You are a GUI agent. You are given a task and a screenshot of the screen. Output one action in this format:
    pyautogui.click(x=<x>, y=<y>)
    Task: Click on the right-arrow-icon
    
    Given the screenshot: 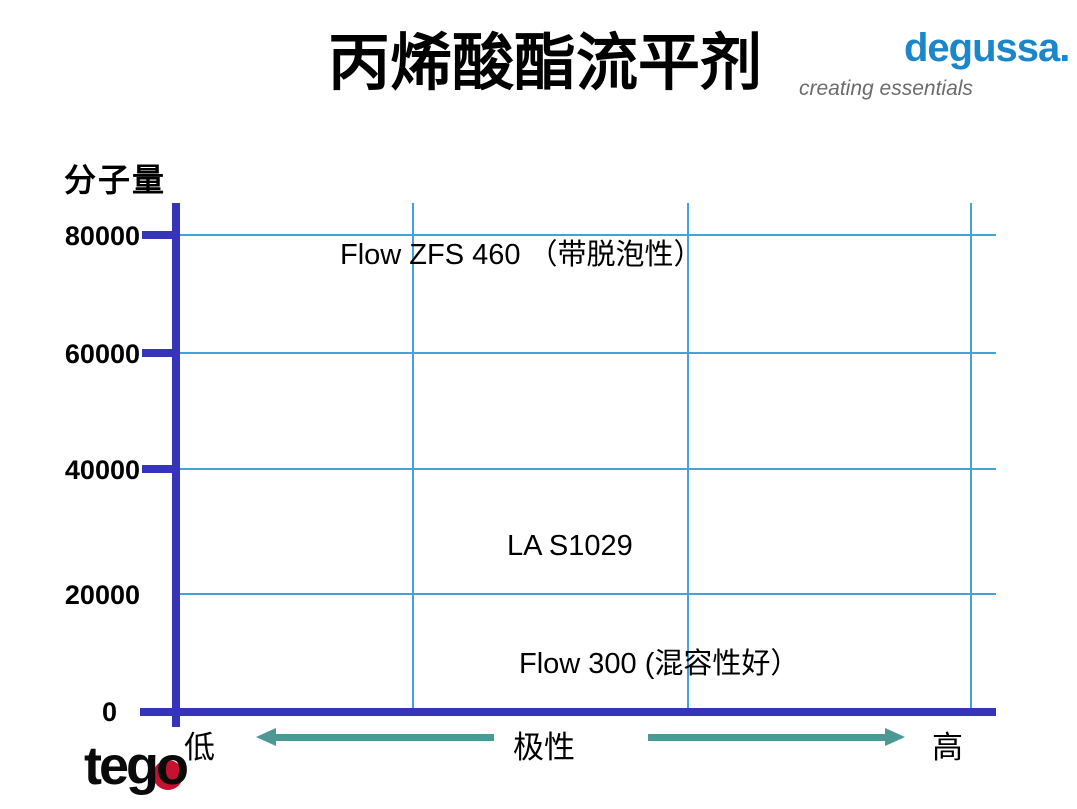 What is the action you would take?
    pyautogui.click(x=895, y=737)
    